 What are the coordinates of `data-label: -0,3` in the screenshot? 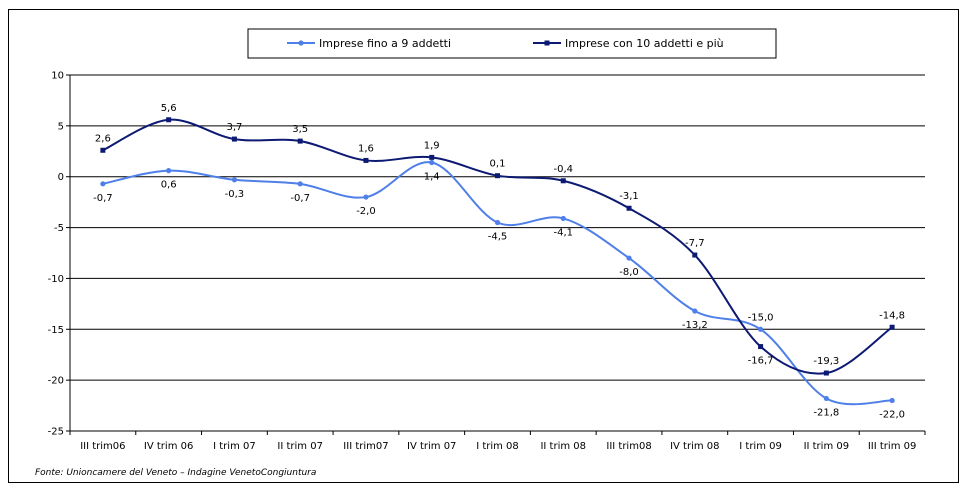 It's located at (235, 194).